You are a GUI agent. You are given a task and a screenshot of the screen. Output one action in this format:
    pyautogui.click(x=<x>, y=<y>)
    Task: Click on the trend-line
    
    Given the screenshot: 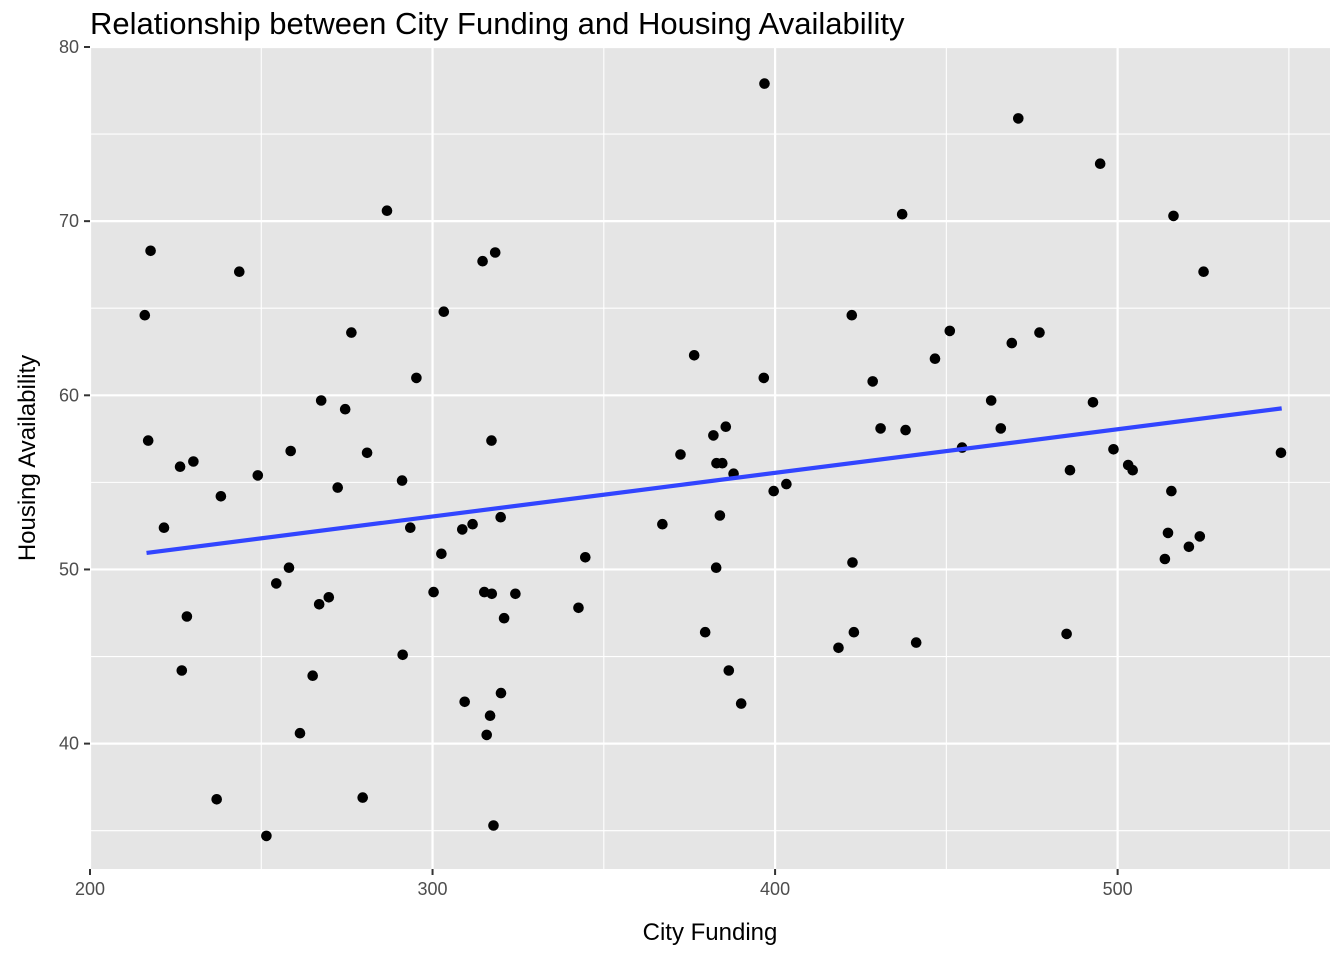 What is the action you would take?
    pyautogui.click(x=714, y=480)
    